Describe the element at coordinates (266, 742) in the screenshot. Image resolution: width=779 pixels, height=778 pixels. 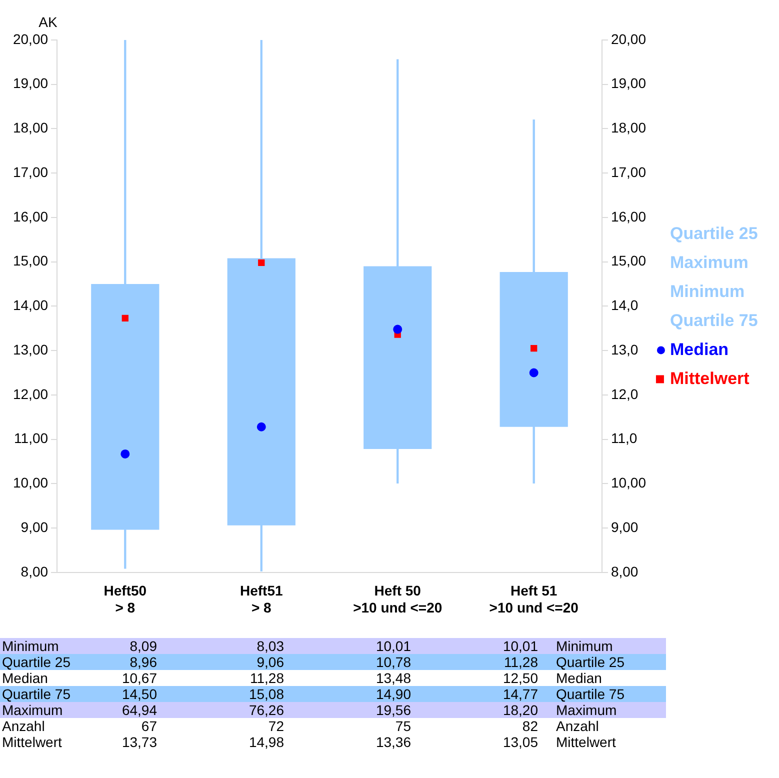
I see `text: 14,98` at that location.